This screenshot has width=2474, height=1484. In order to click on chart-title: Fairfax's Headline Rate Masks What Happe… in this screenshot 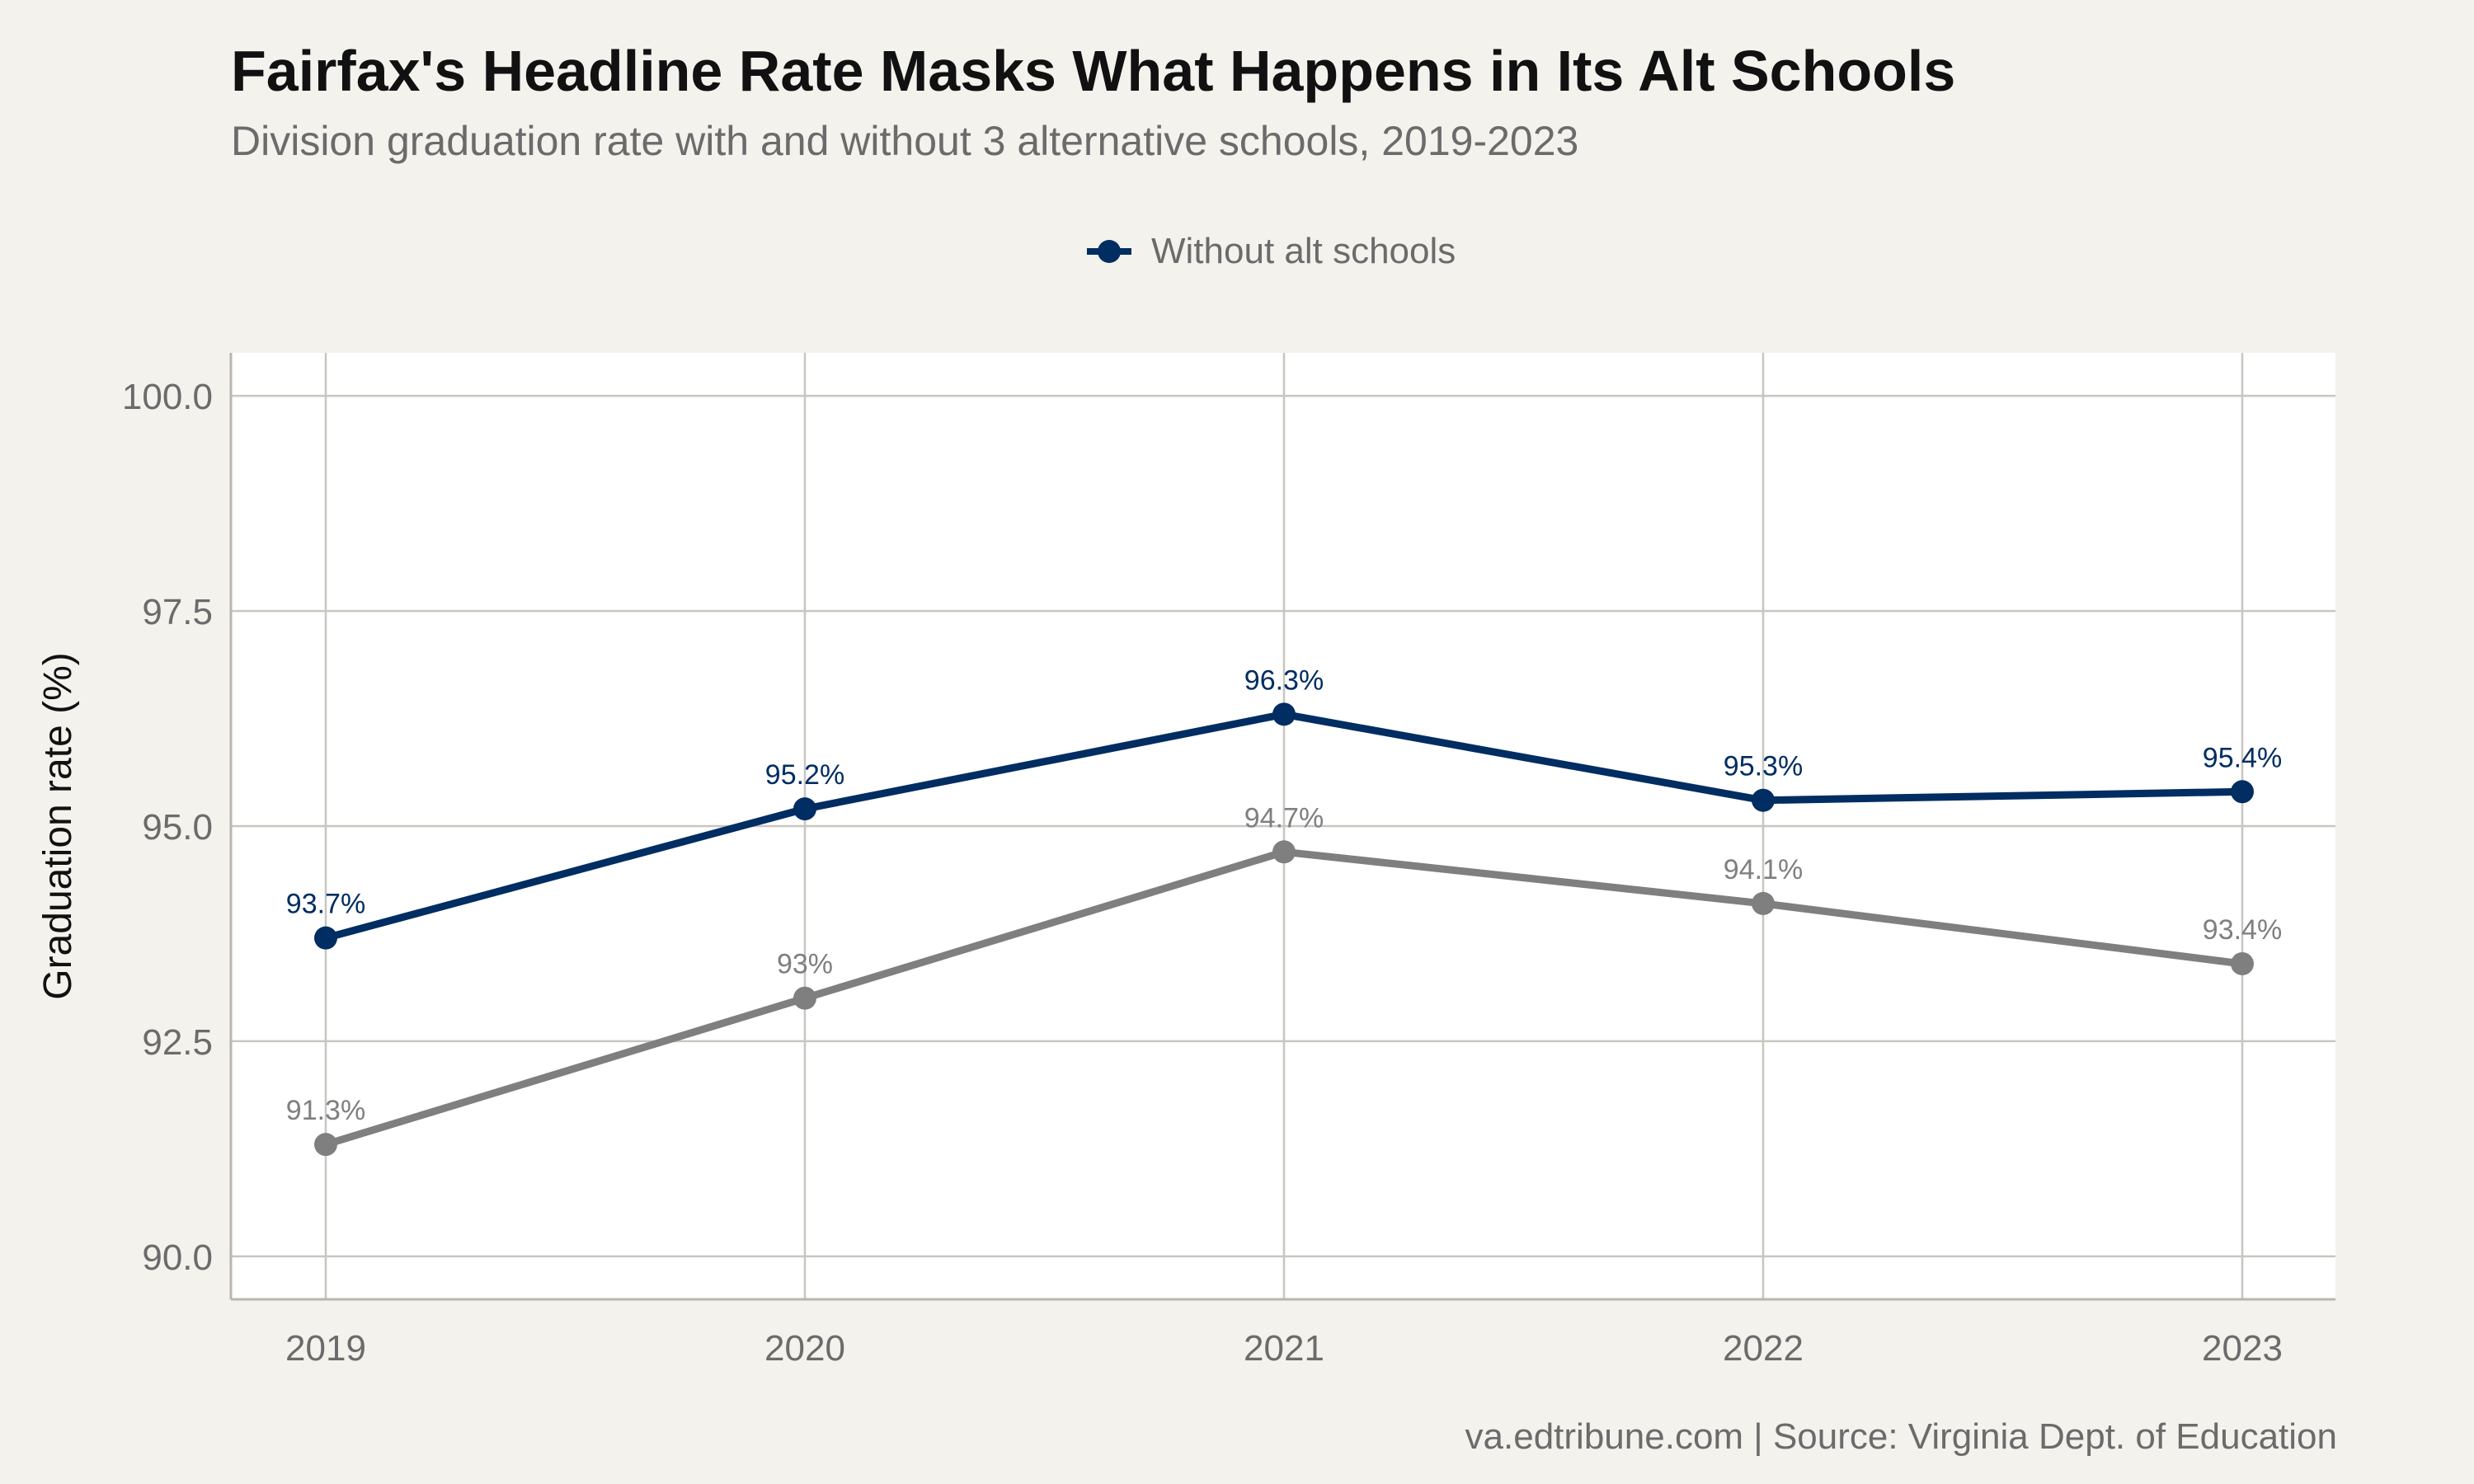, I will do `click(1093, 71)`.